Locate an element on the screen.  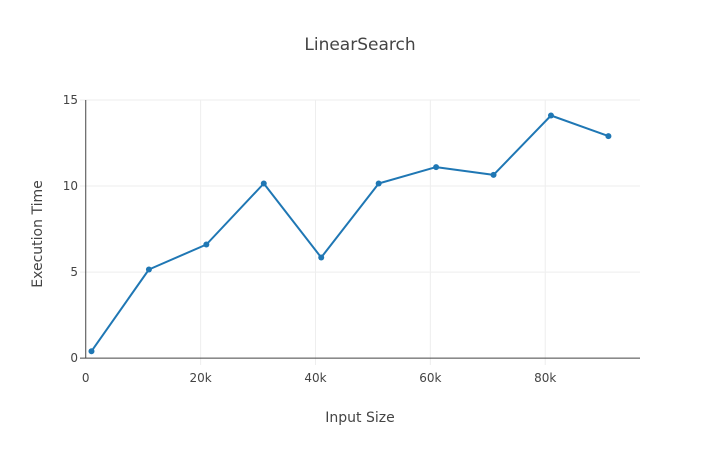
y-tick-label: 0 is located at coordinates (74, 358).